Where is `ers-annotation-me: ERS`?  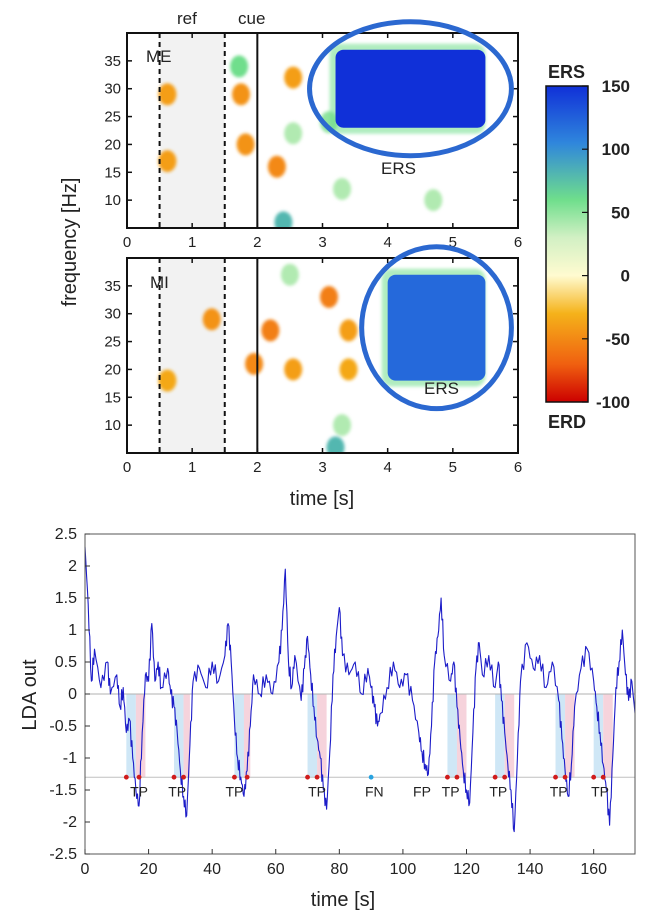
ers-annotation-me: ERS is located at coordinates (398, 168).